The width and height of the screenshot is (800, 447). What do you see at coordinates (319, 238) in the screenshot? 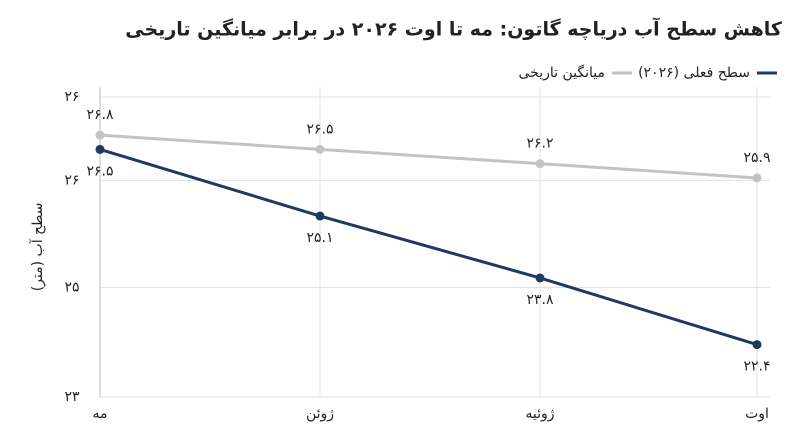
I see `value-label: ۲۵.۱` at bounding box center [319, 238].